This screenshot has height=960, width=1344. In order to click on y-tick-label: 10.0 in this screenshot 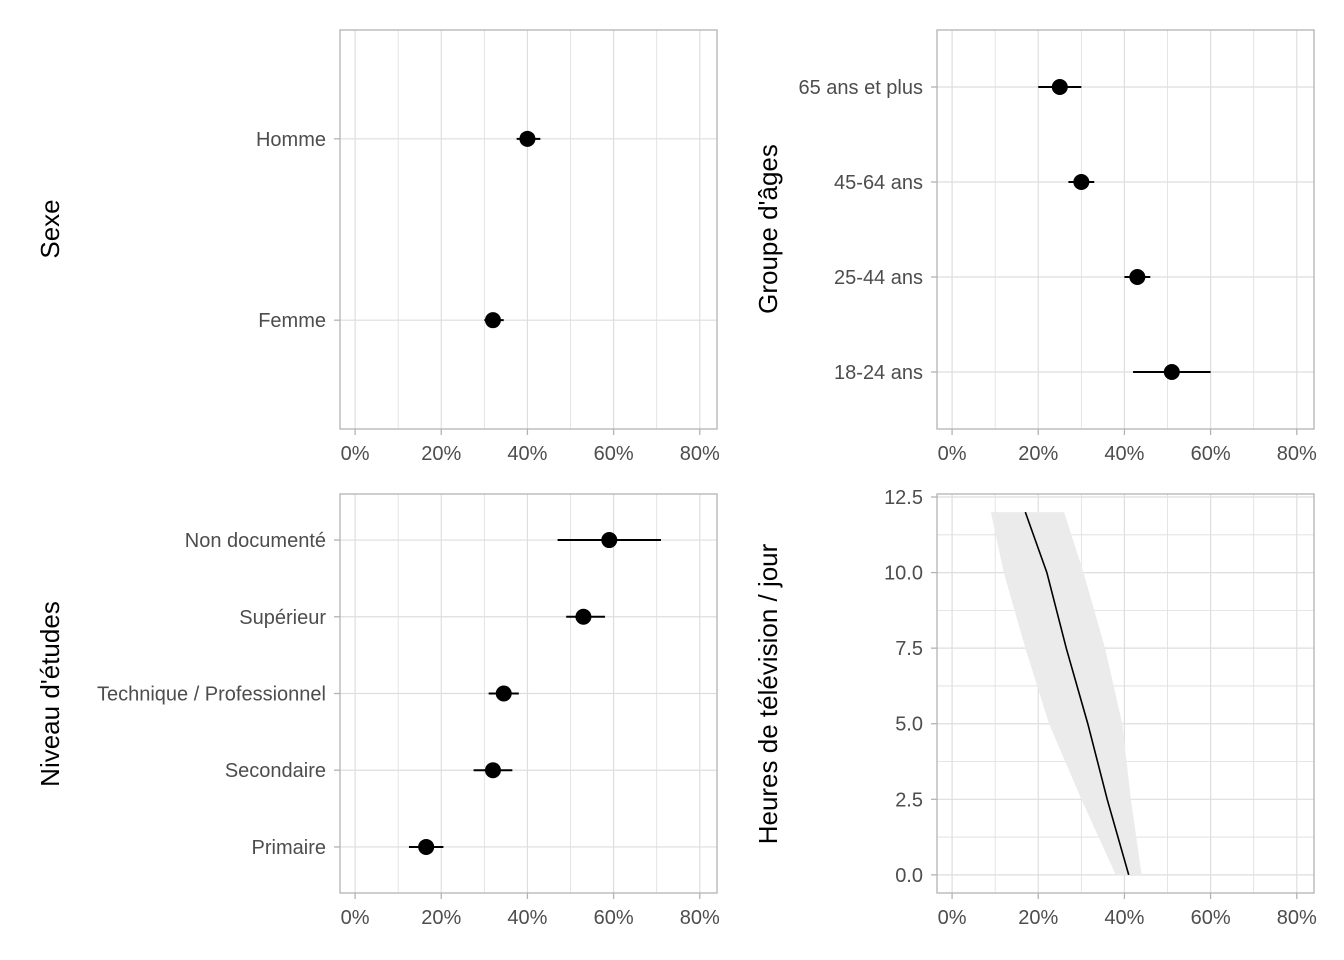, I will do `click(903, 574)`.